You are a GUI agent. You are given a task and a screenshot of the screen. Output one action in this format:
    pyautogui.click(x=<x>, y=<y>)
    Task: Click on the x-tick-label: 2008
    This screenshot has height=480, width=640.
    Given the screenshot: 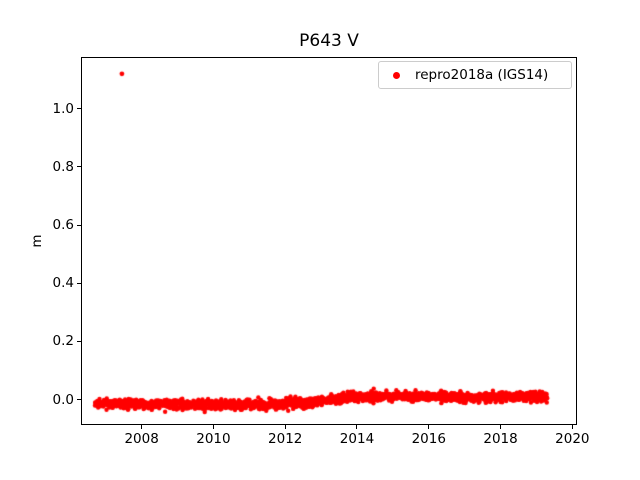 What is the action you would take?
    pyautogui.click(x=141, y=439)
    